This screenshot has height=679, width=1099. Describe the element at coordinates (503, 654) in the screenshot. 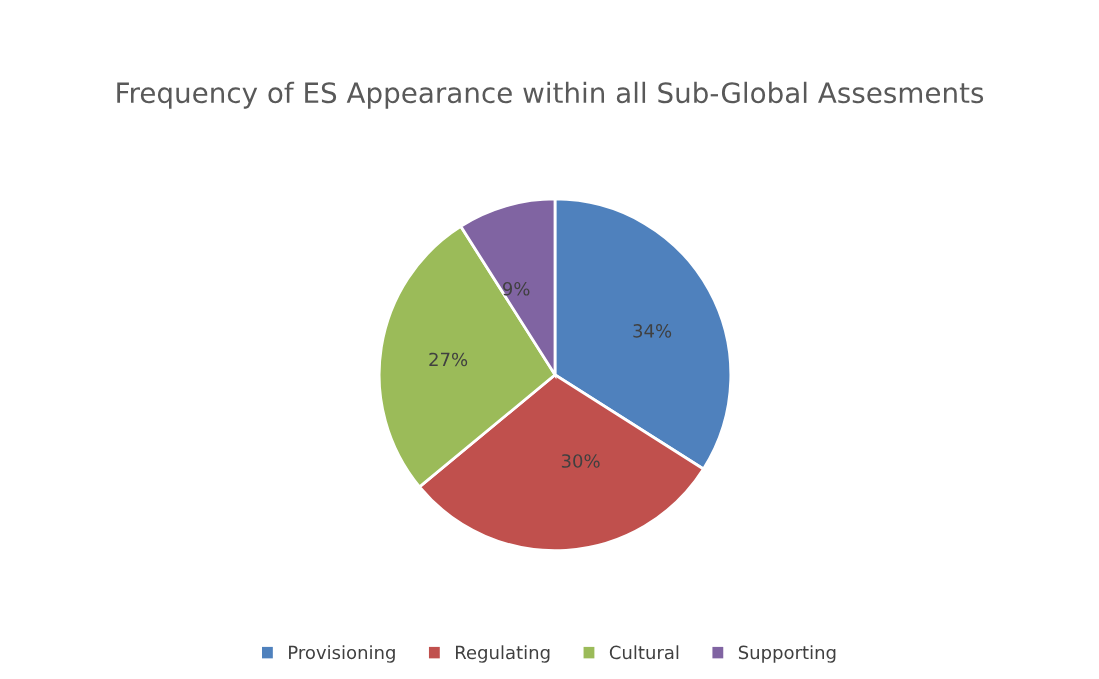

I see `legend-label: Regulating` at that location.